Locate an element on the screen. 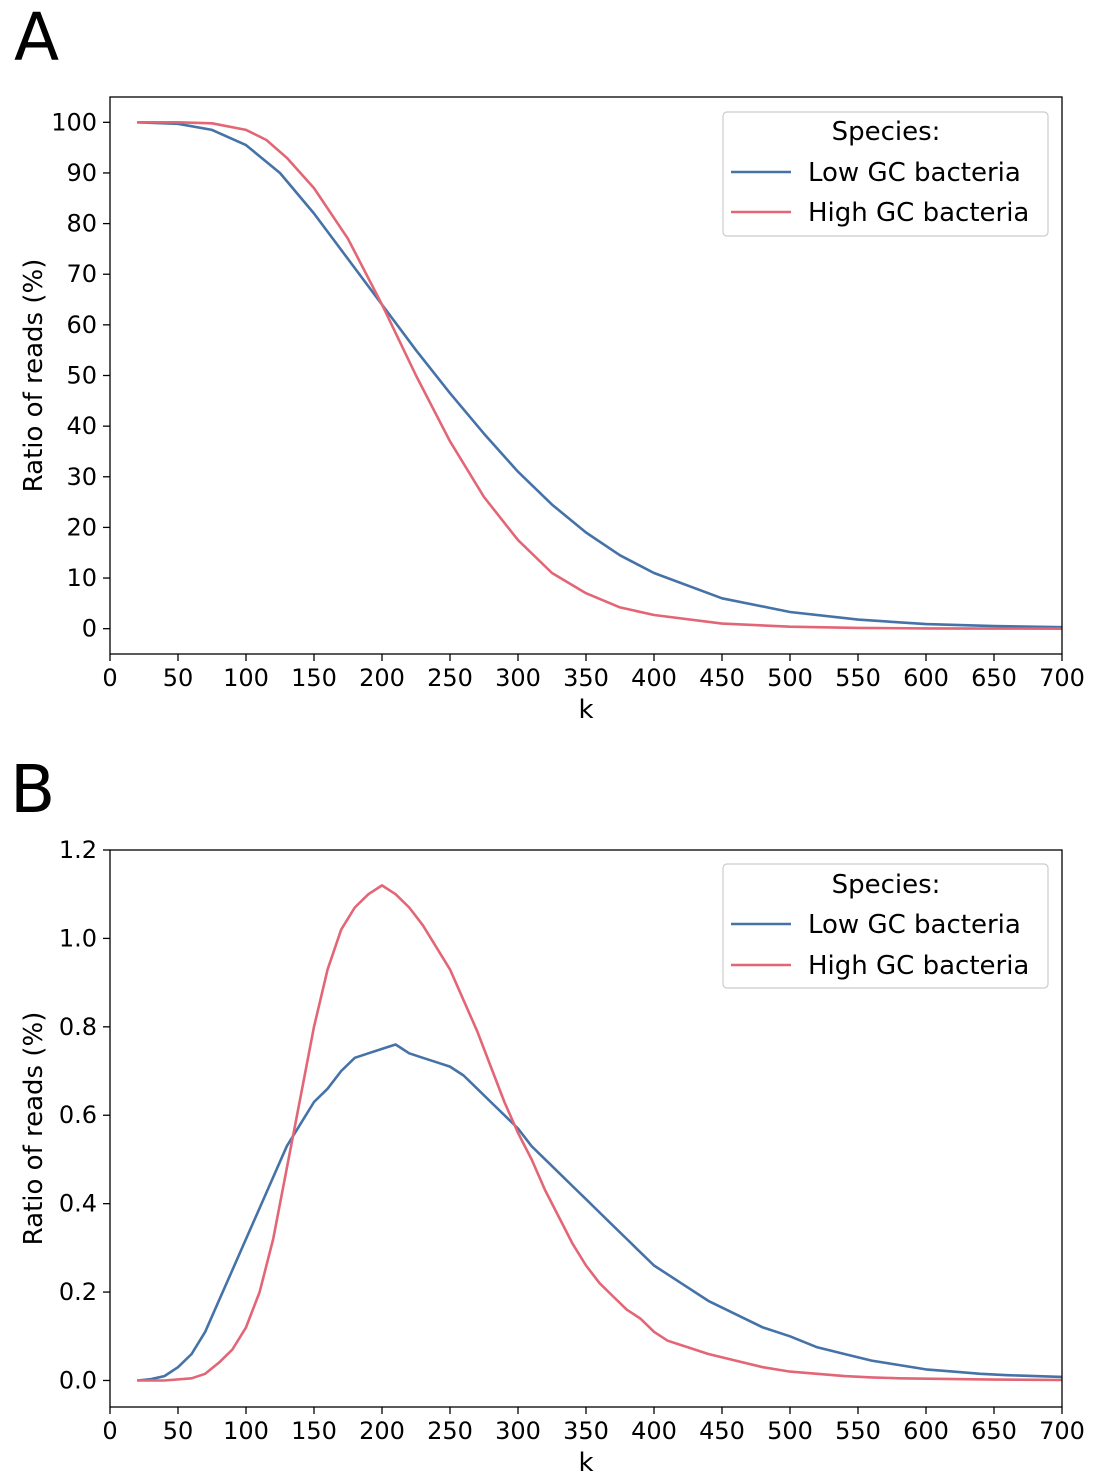 Image resolution: width=1108 pixels, height=1477 pixels. y-axis-label-b: Ratio of reads (%) is located at coordinates (34, 1129).